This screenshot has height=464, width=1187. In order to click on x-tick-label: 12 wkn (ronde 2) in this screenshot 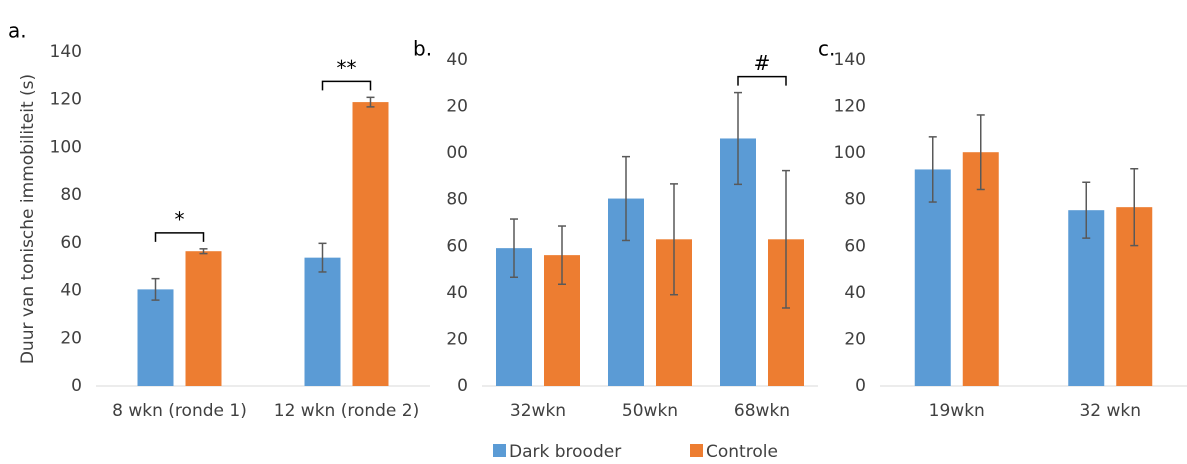, I will do `click(347, 411)`.